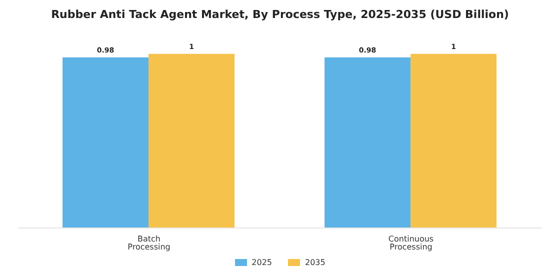  Describe the element at coordinates (262, 262) in the screenshot. I see `legend-label: 2025` at that location.